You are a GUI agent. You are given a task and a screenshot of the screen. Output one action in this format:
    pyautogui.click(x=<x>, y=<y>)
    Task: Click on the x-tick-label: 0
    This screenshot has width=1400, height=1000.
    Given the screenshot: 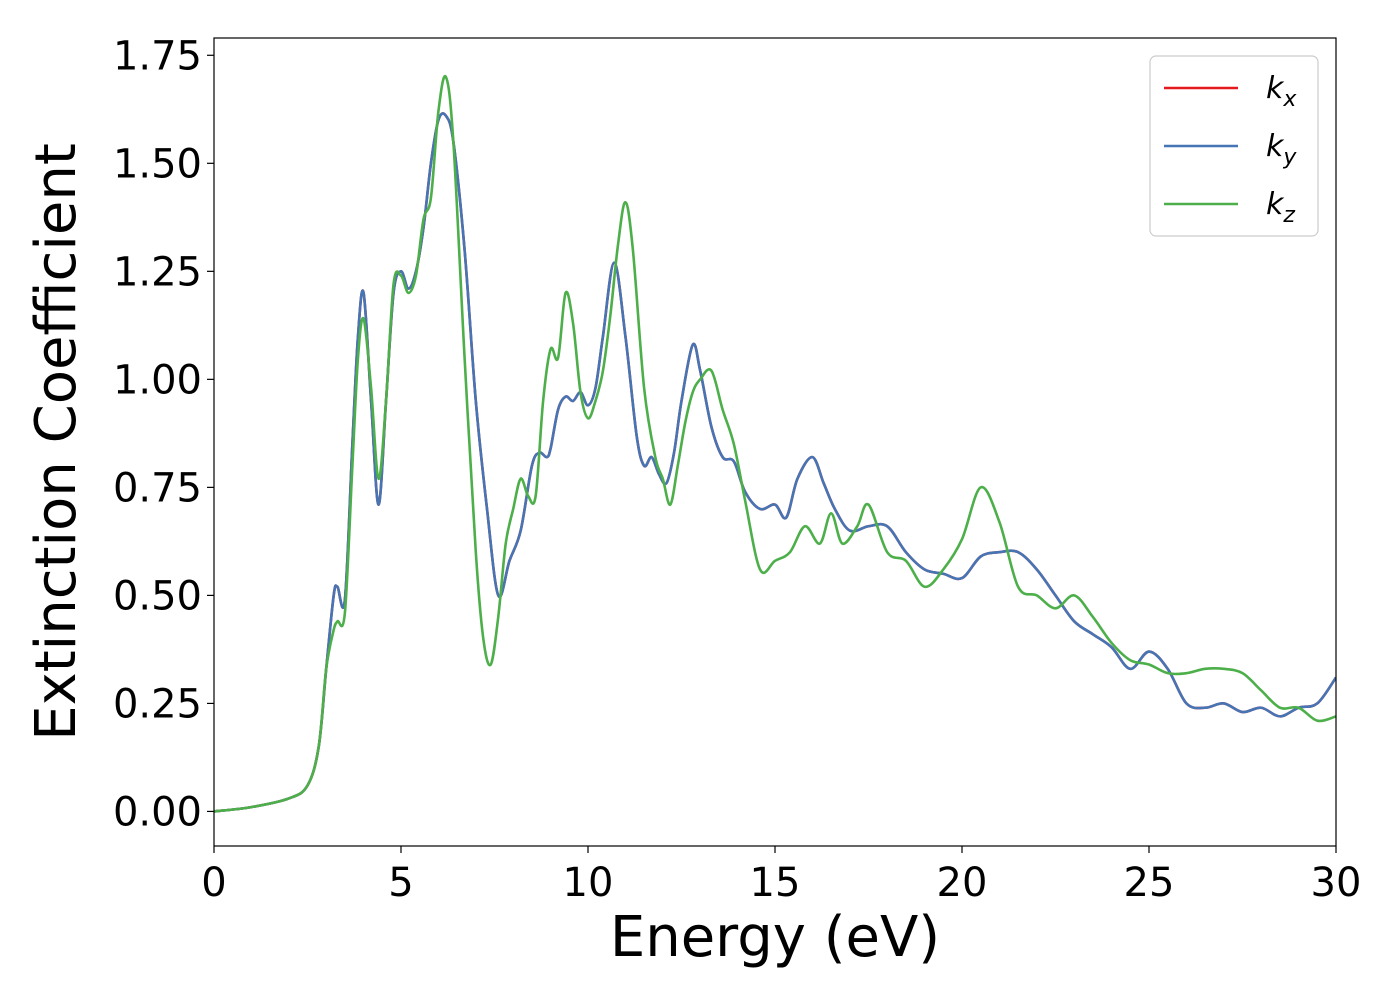 What is the action you would take?
    pyautogui.click(x=213, y=883)
    